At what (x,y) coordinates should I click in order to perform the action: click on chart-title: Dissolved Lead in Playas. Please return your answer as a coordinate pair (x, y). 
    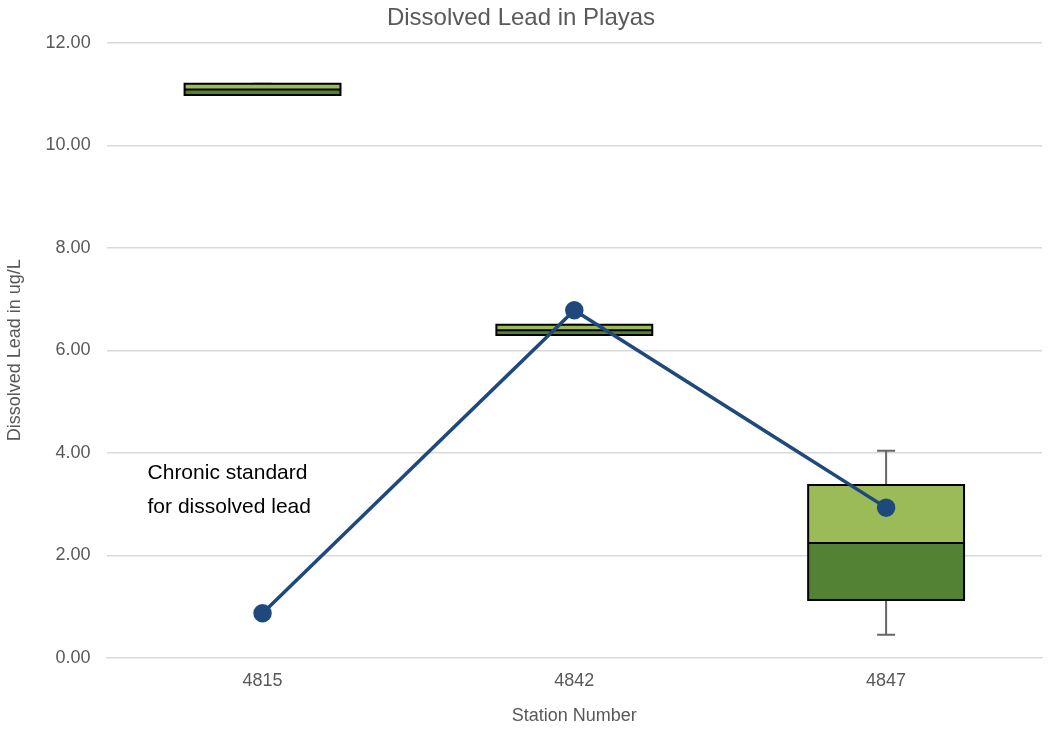
    Looking at the image, I should click on (521, 17).